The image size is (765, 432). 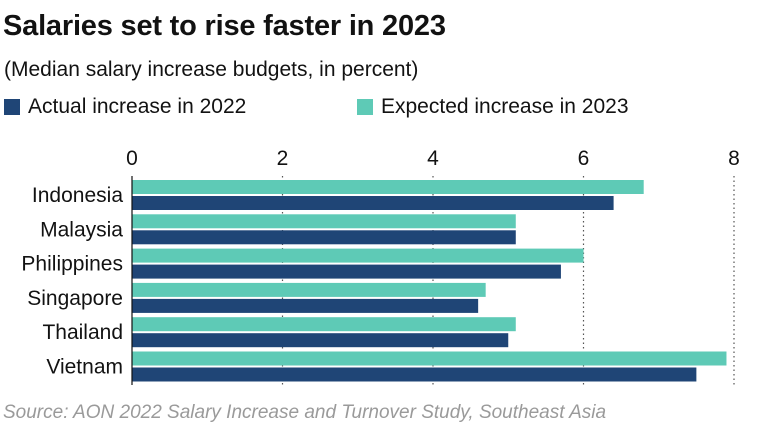 What do you see at coordinates (12, 107) in the screenshot?
I see `legend-swatch-actual` at bounding box center [12, 107].